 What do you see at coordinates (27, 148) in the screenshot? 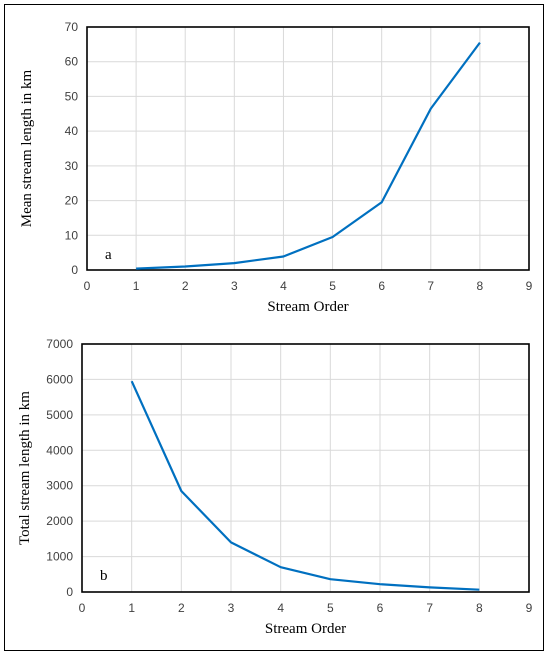
I see `y-axis-title: Mean stream length in km` at bounding box center [27, 148].